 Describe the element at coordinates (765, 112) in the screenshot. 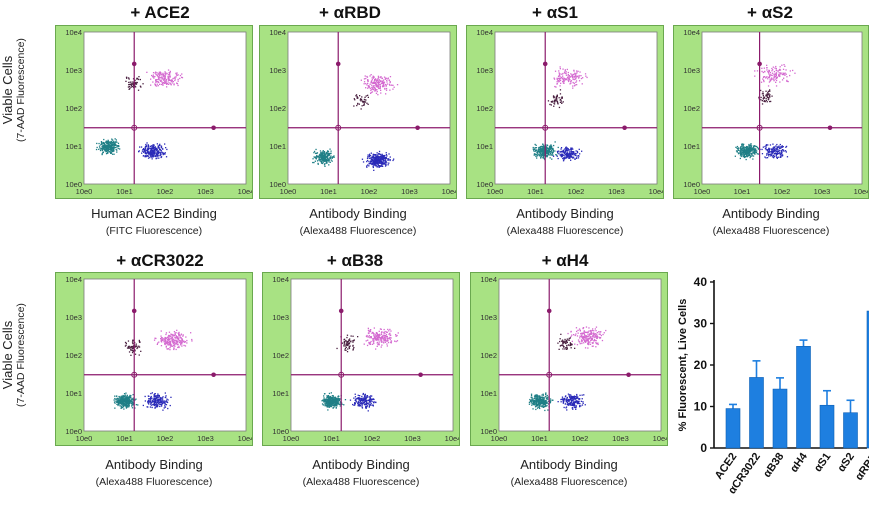

I see `scatter-points` at that location.